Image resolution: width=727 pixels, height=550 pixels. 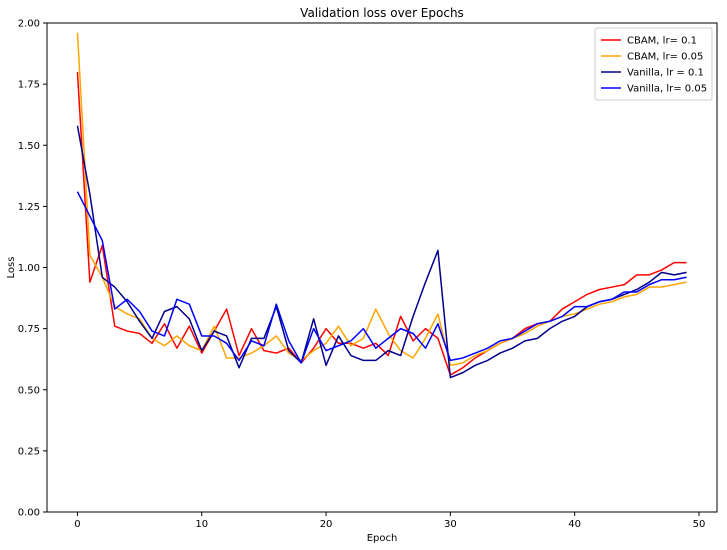 What do you see at coordinates (29, 451) in the screenshot?
I see `y-tick-label: 0.25` at bounding box center [29, 451].